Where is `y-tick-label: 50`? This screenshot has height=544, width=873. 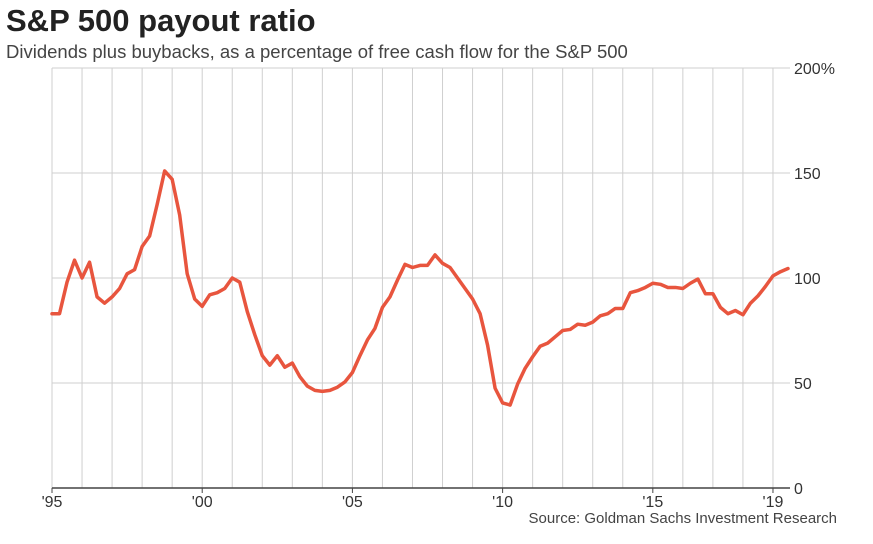 y-tick-label: 50 is located at coordinates (803, 384).